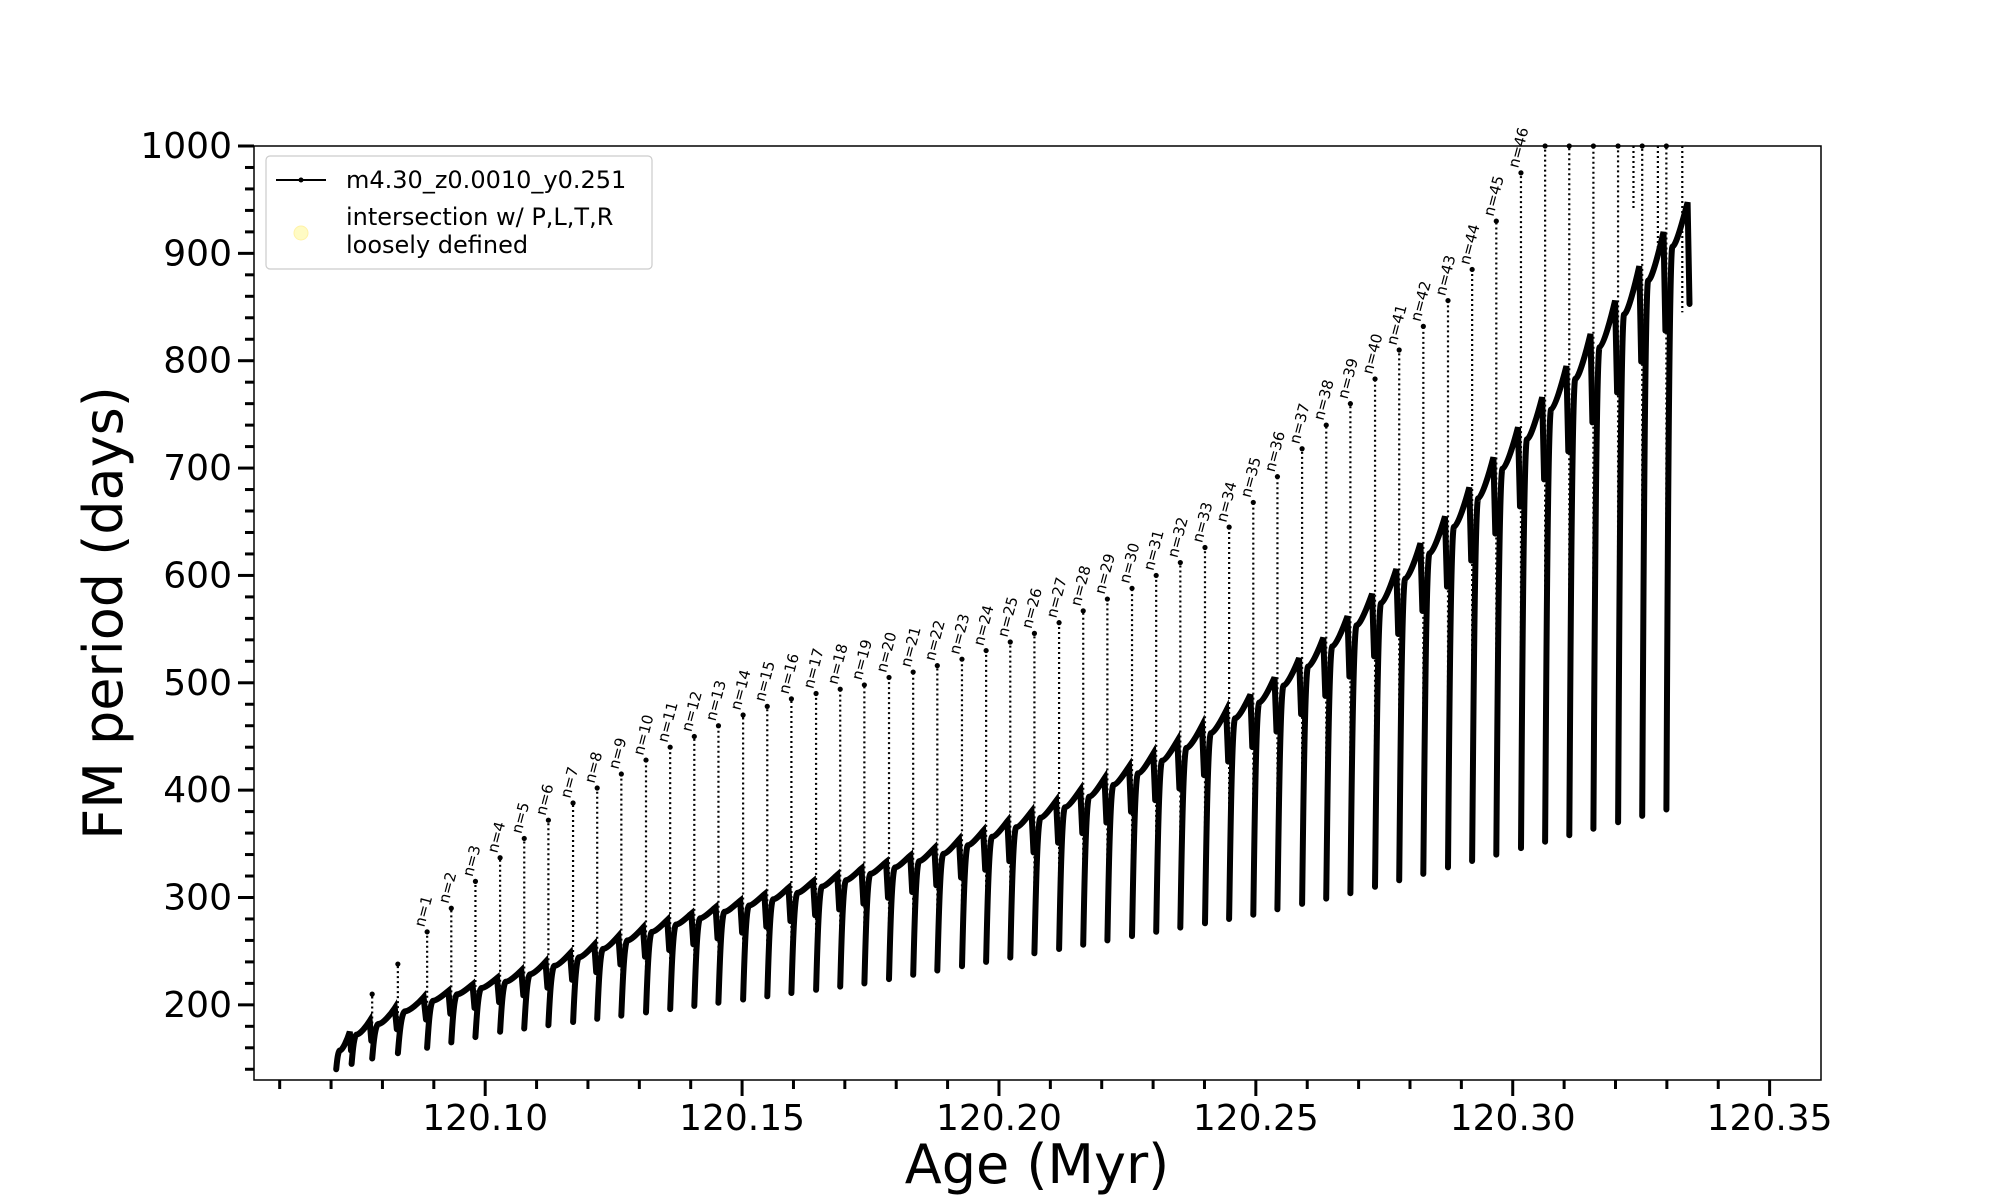 The image size is (2000, 1200). What do you see at coordinates (1300, 423) in the screenshot?
I see `pulse-annotation: n=37` at bounding box center [1300, 423].